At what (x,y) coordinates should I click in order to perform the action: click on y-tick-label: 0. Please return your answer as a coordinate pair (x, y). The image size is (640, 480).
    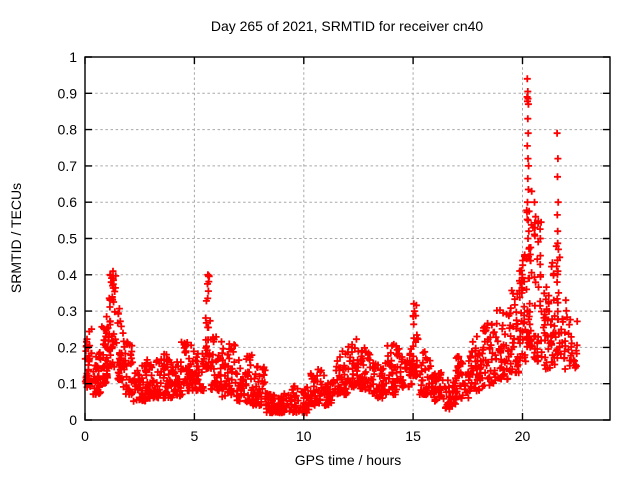
    Looking at the image, I should click on (73, 420).